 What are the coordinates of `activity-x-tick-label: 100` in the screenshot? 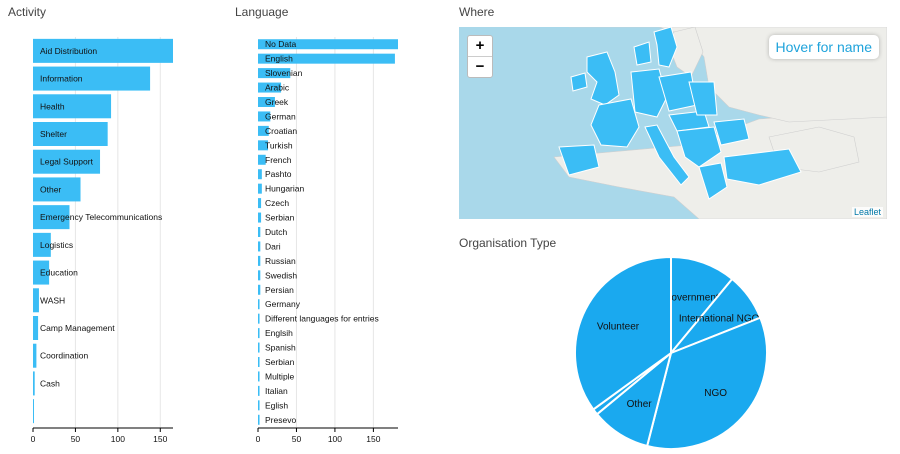 It's located at (118, 439).